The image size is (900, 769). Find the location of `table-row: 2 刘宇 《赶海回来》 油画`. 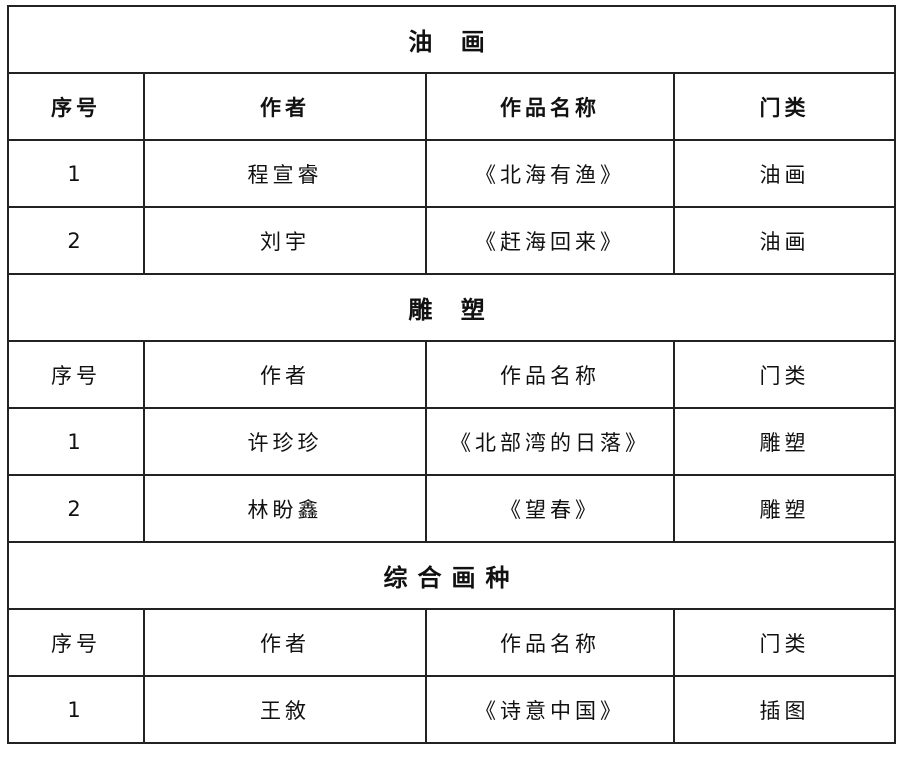

table-row: 2 刘宇 《赶海回来》 油画 is located at coordinates (452, 240).